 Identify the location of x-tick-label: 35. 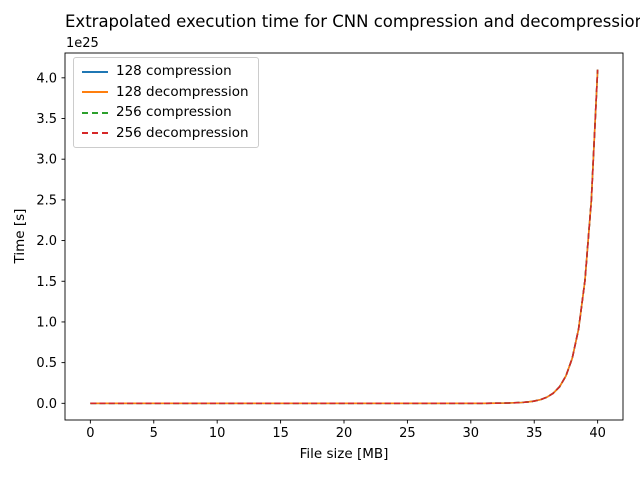
(534, 433).